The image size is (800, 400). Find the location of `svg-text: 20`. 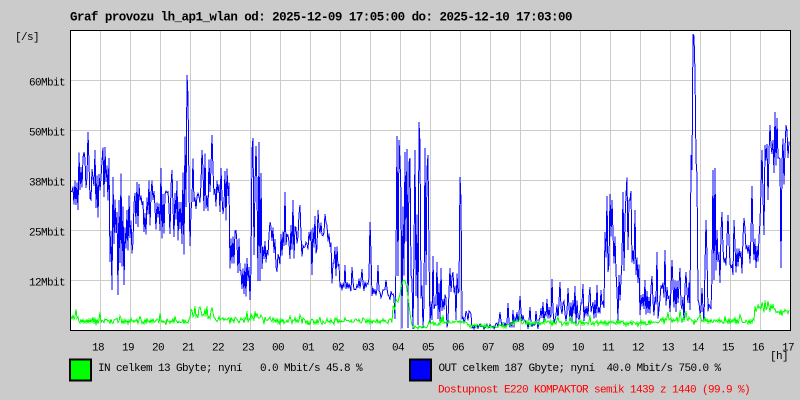

svg-text: 20 is located at coordinates (158, 349).